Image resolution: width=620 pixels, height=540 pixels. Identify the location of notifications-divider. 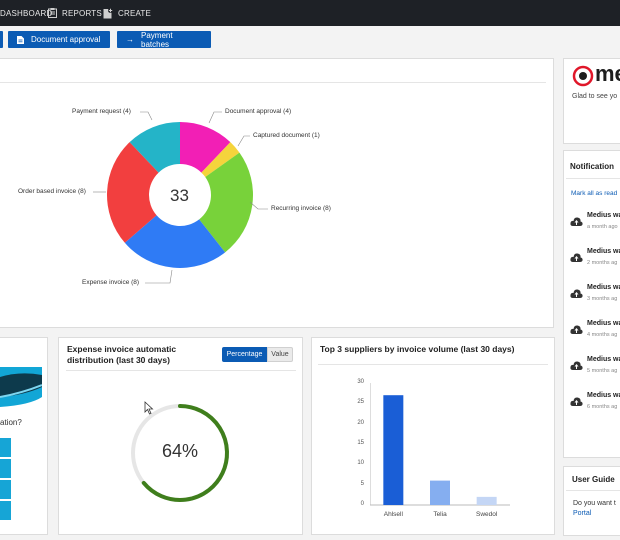
(593, 178).